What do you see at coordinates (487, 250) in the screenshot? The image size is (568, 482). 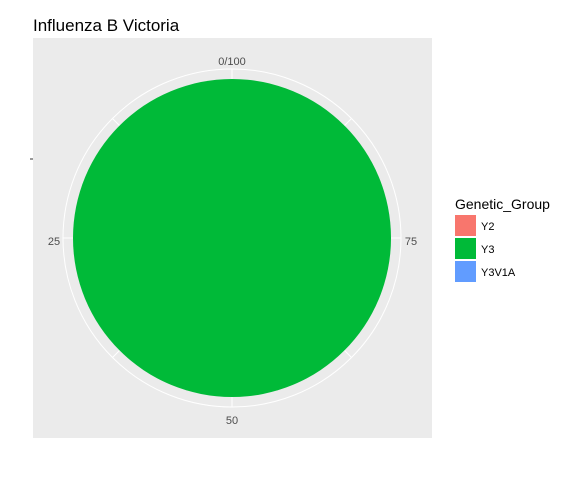 I see `legend-label-y3: Y3` at bounding box center [487, 250].